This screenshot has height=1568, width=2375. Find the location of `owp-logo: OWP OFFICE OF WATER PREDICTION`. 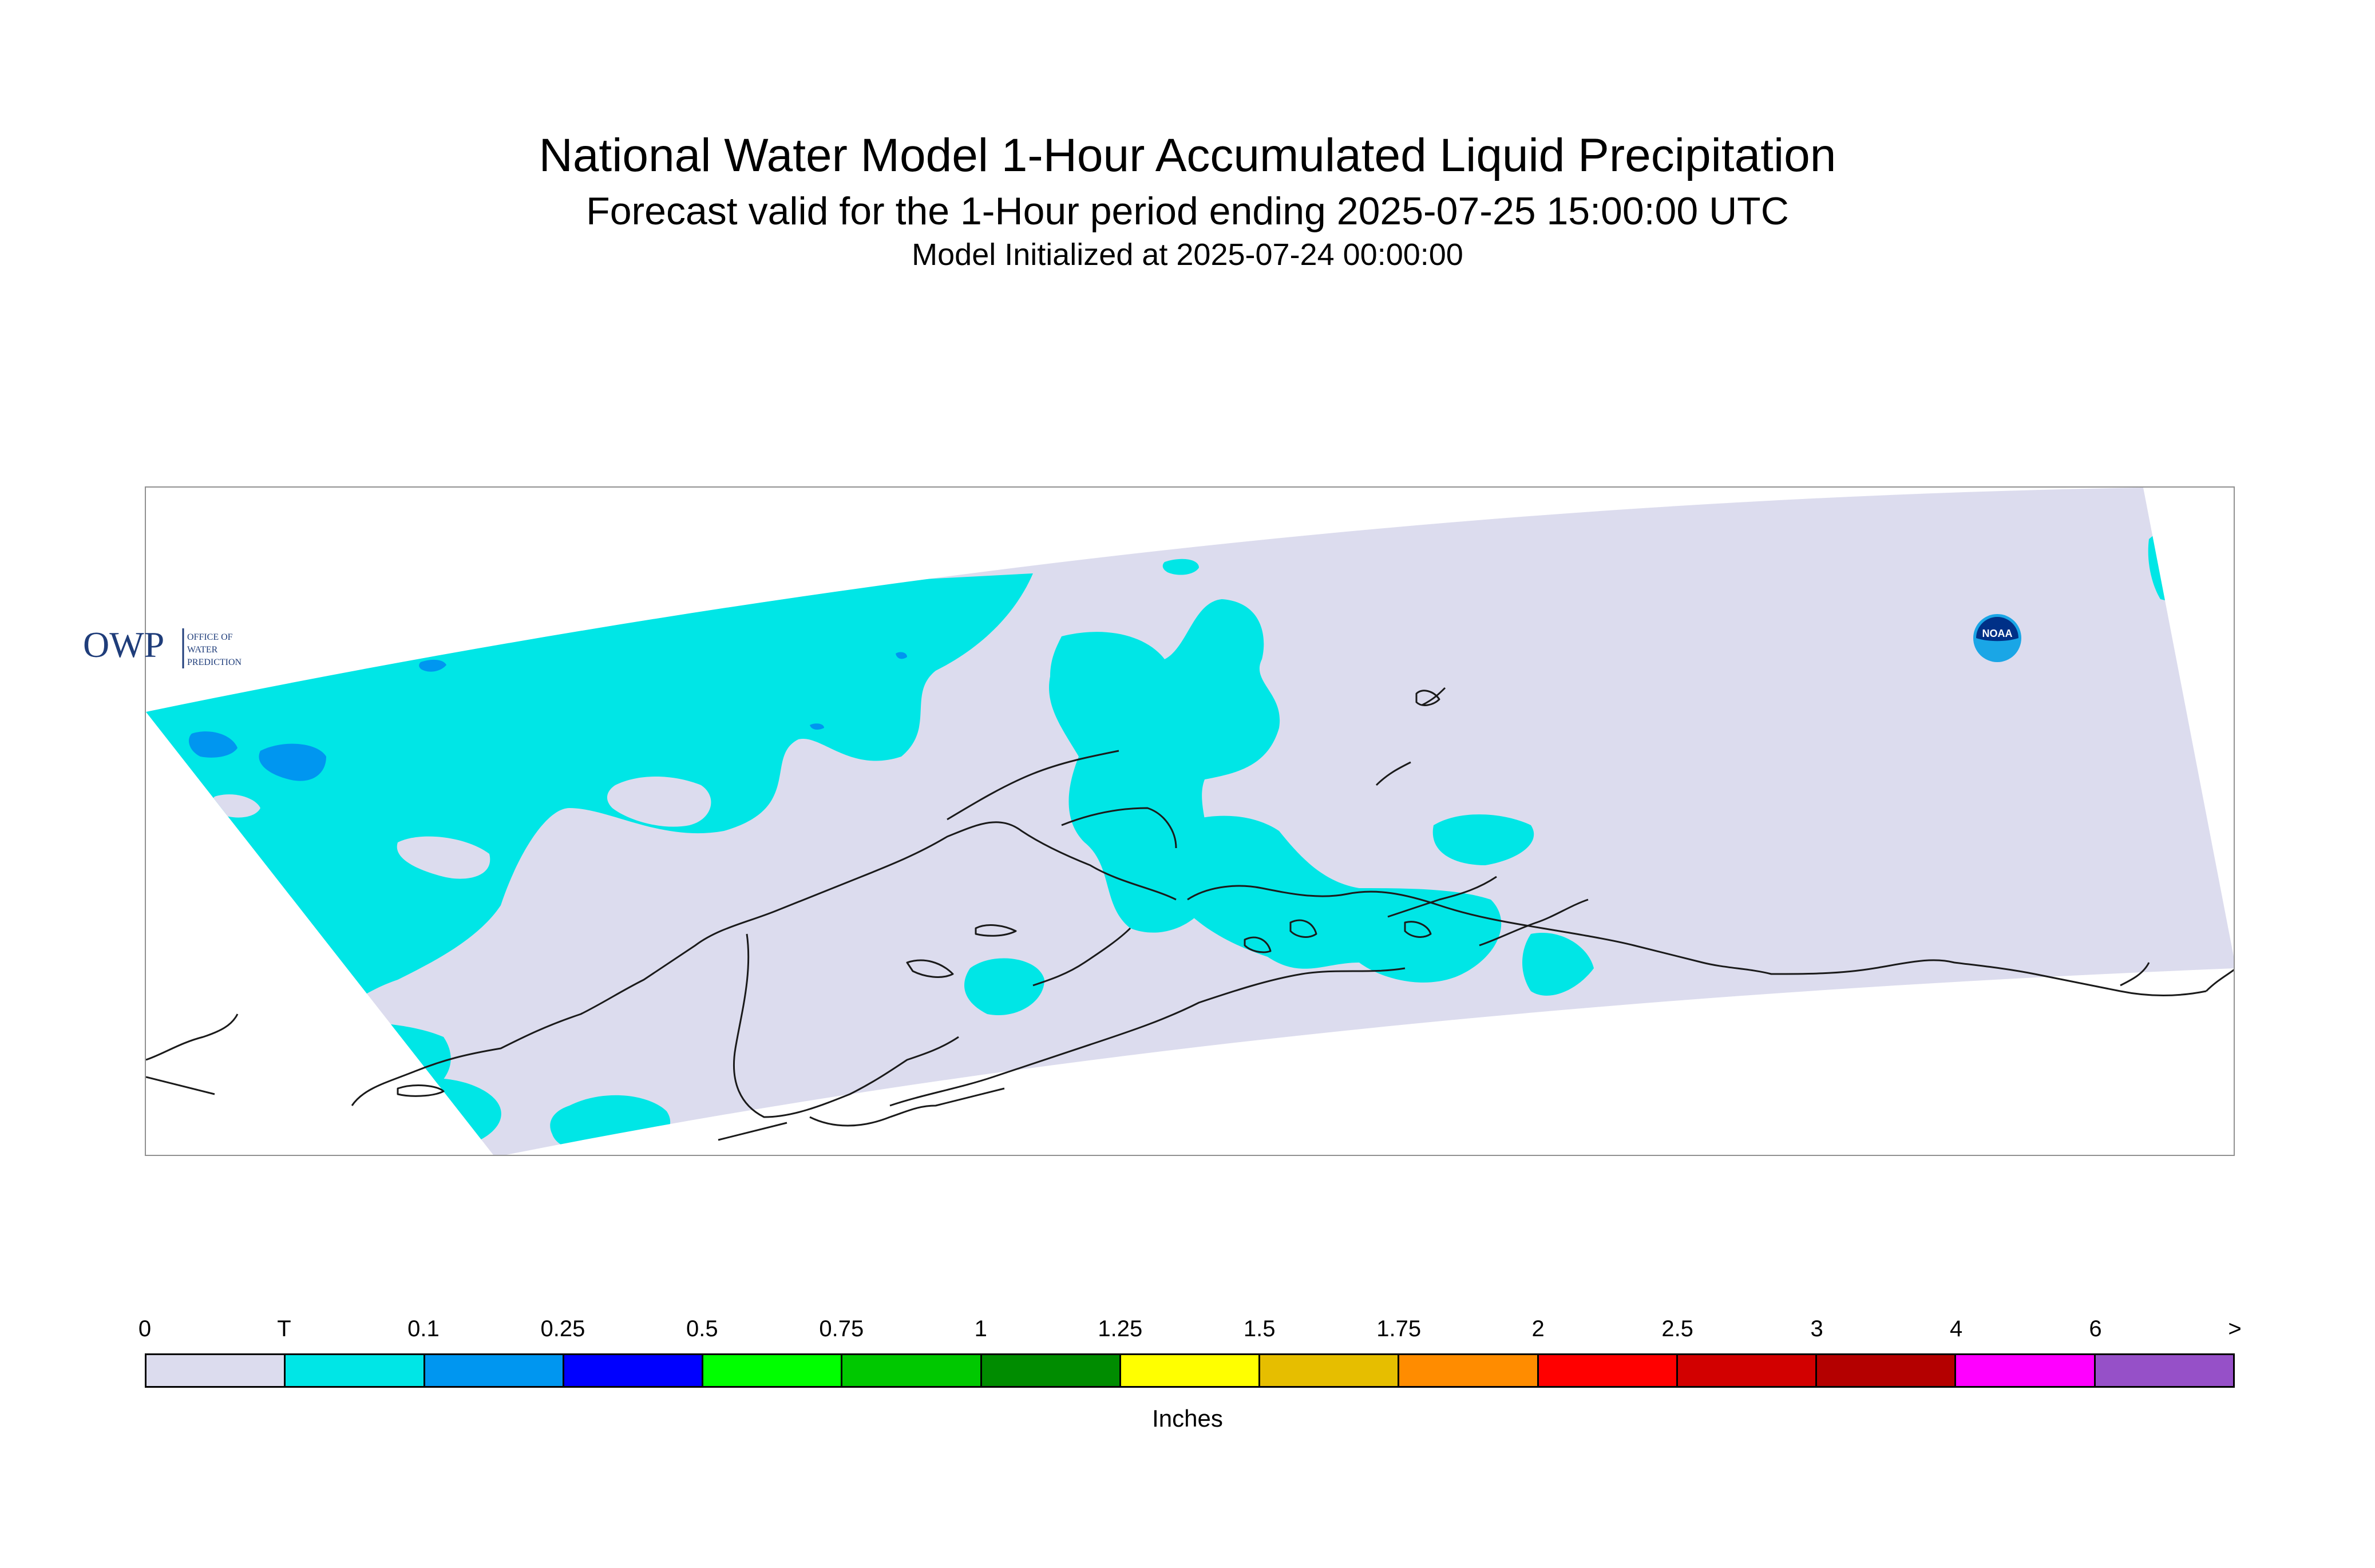

owp-logo: OWP OFFICE OF WATER PREDICTION is located at coordinates (157, 650).